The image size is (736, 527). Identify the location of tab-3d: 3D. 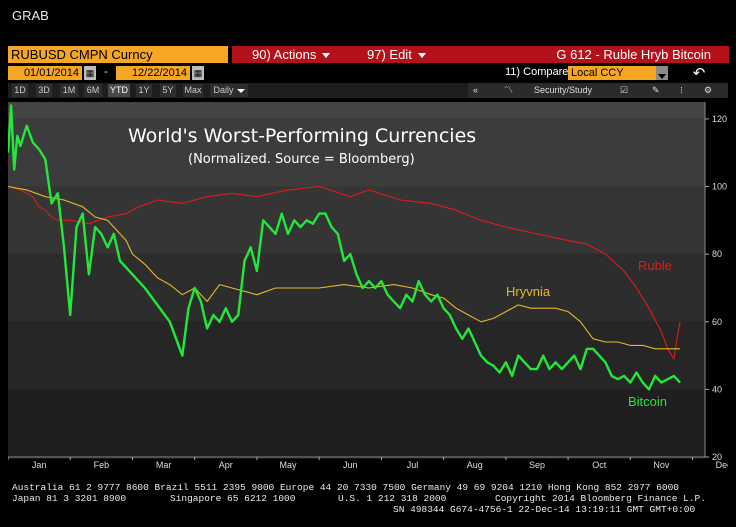
(44, 90).